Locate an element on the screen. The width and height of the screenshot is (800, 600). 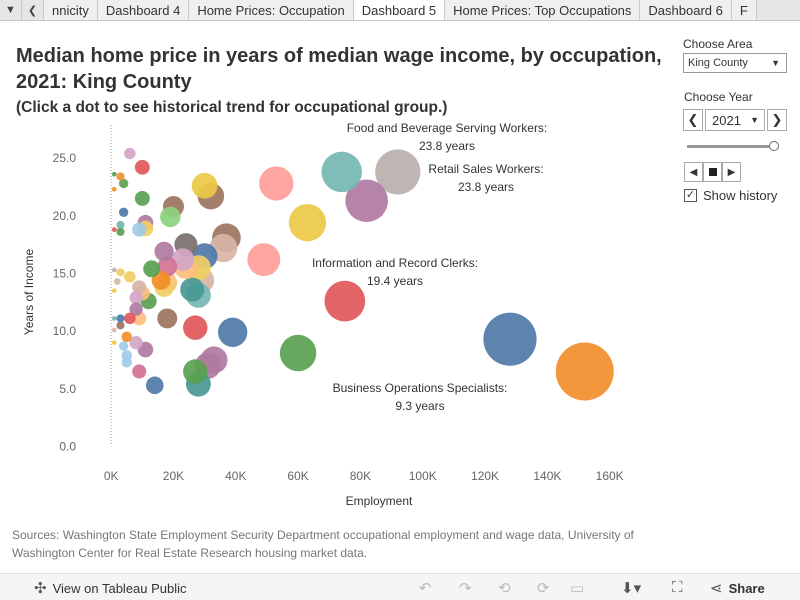
share-button: ⋖ Share is located at coordinates (737, 588).